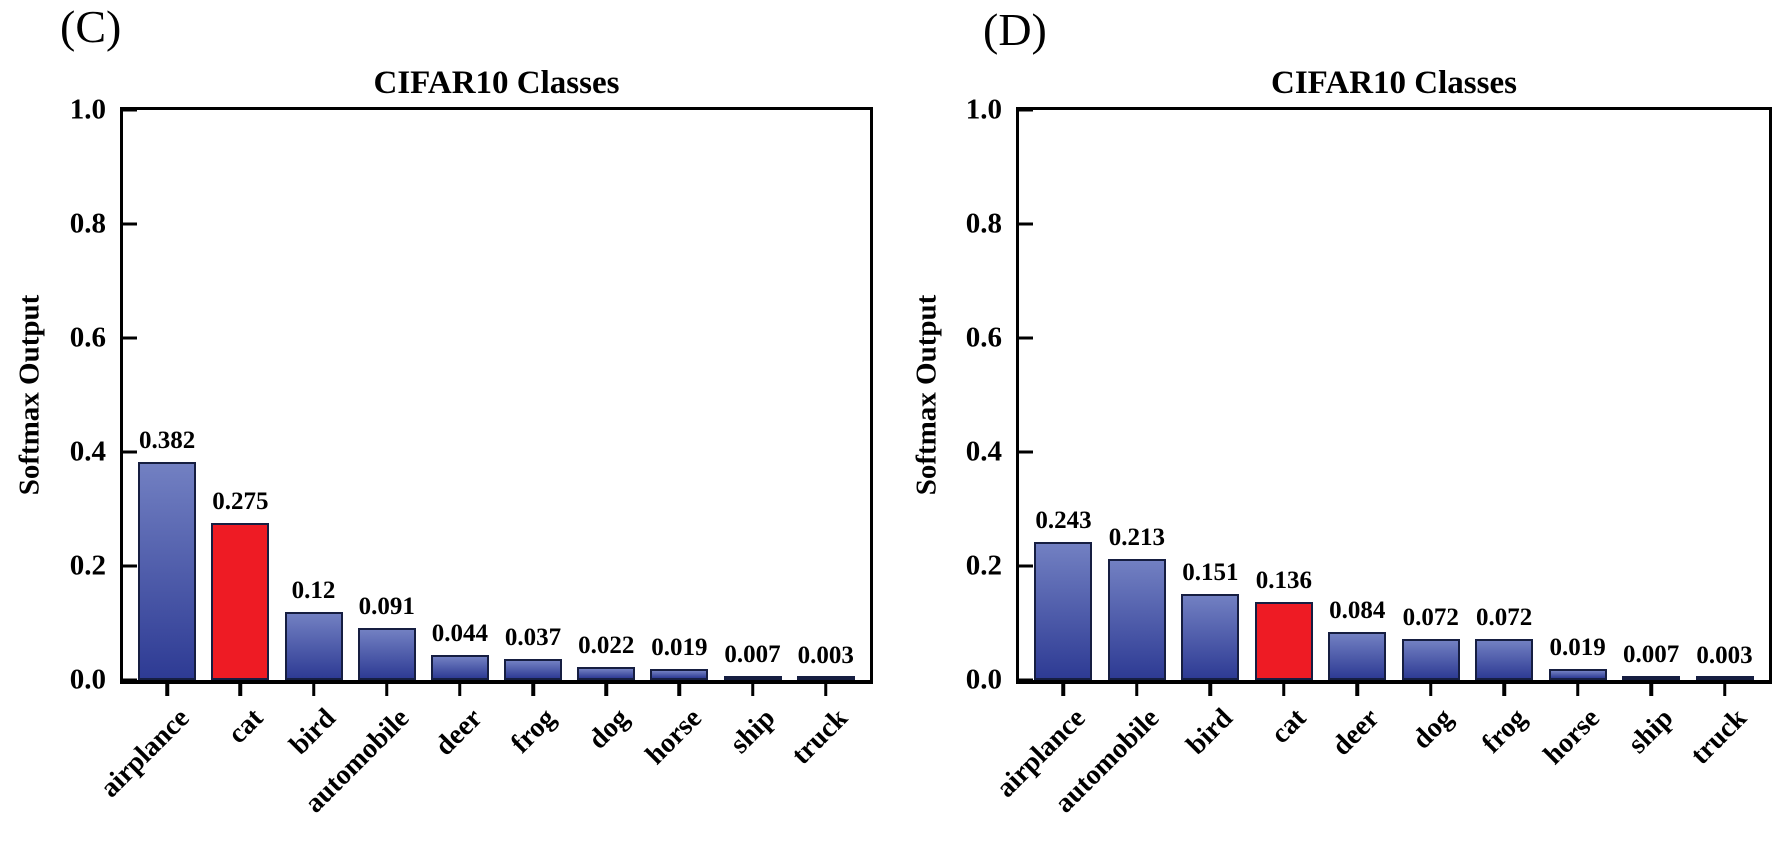 Image resolution: width=1780 pixels, height=846 pixels. I want to click on bar-slot: 0.12 bird, so click(313, 435).